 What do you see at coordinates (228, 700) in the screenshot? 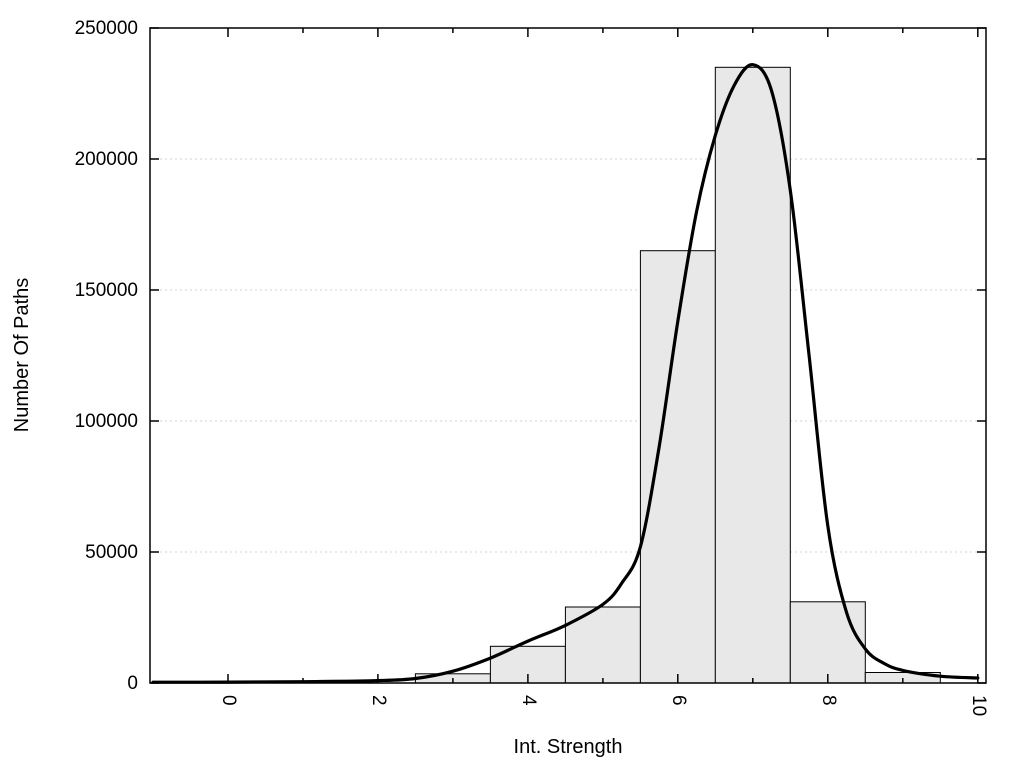
I see `x-tick-label: 0` at bounding box center [228, 700].